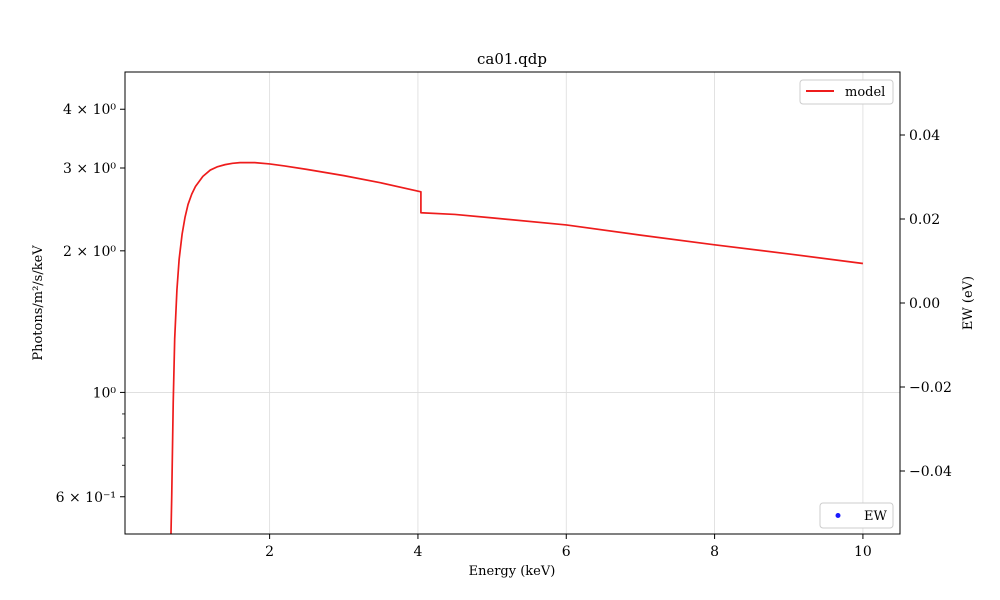  What do you see at coordinates (865, 92) in the screenshot?
I see `legend-model-label: model` at bounding box center [865, 92].